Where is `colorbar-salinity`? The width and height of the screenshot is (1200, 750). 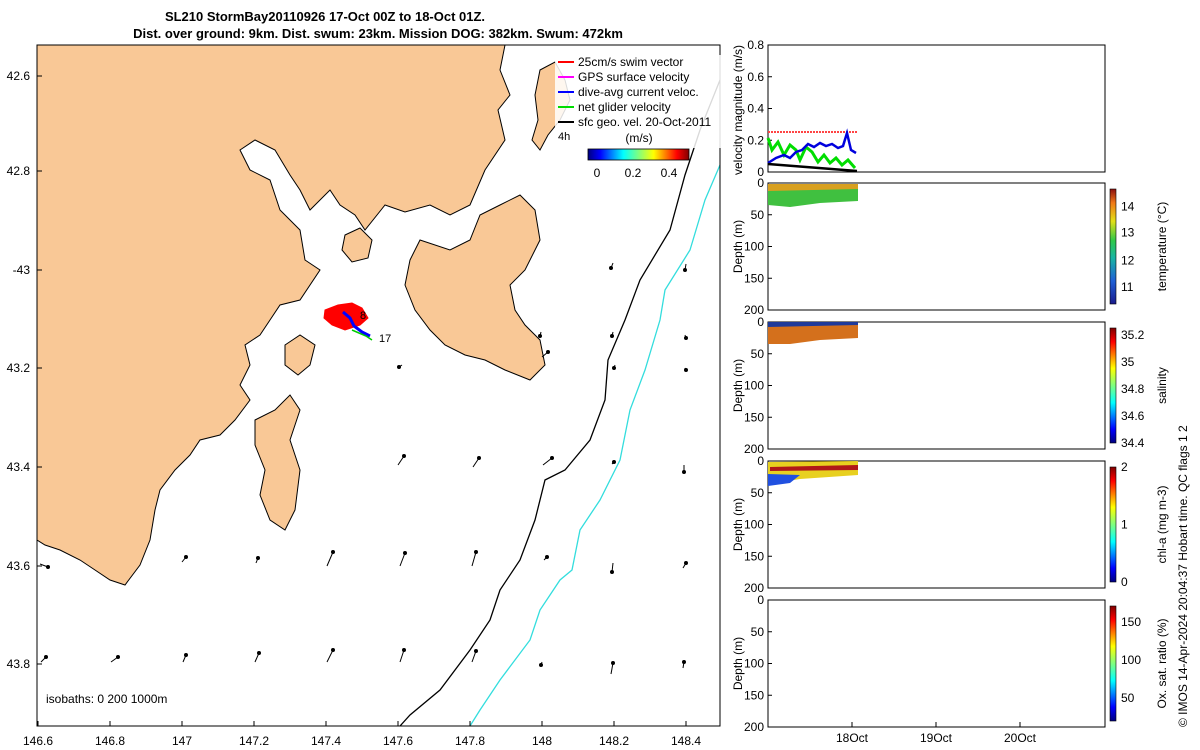
colorbar-salinity is located at coordinates (1113, 385).